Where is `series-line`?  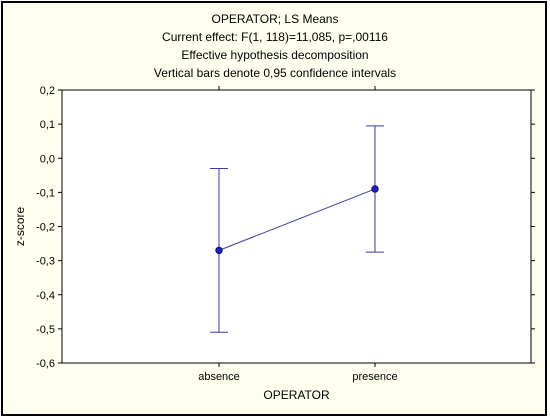 series-line is located at coordinates (297, 219).